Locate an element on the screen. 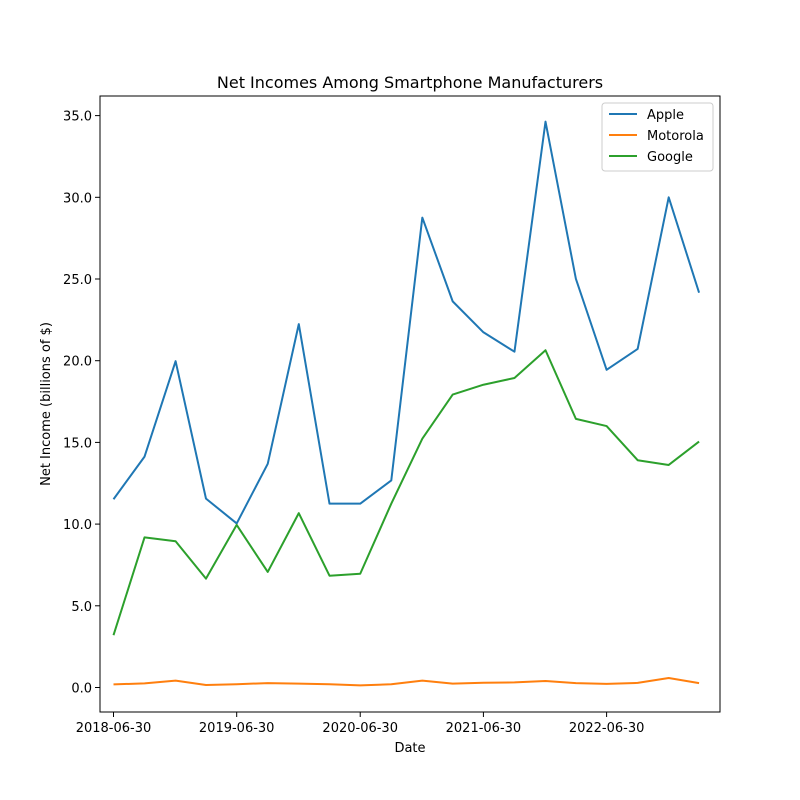 The image size is (800, 800). legend-label-google: Google is located at coordinates (670, 157).